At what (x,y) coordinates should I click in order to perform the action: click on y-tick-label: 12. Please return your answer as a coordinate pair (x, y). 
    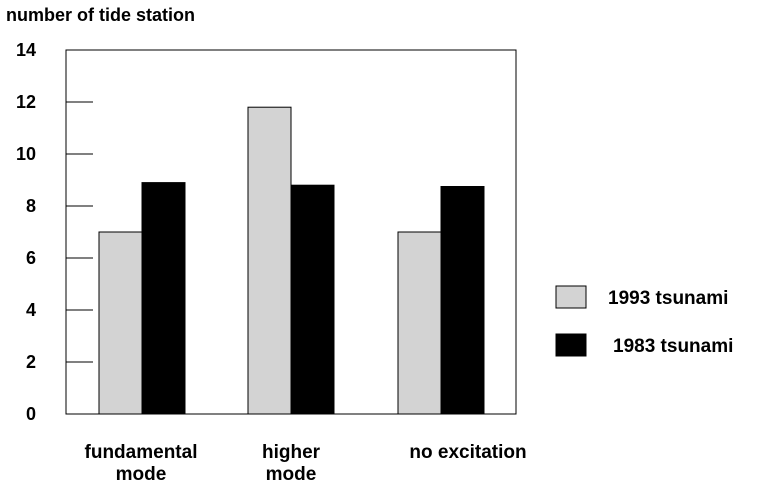
    Looking at the image, I should click on (26, 102).